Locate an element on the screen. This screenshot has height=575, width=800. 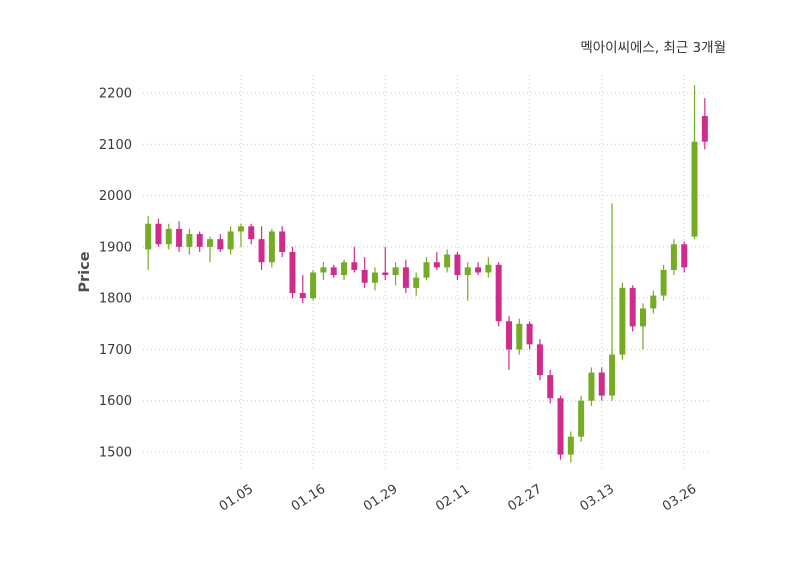
x-tick-label: 01.29 is located at coordinates (380, 498).